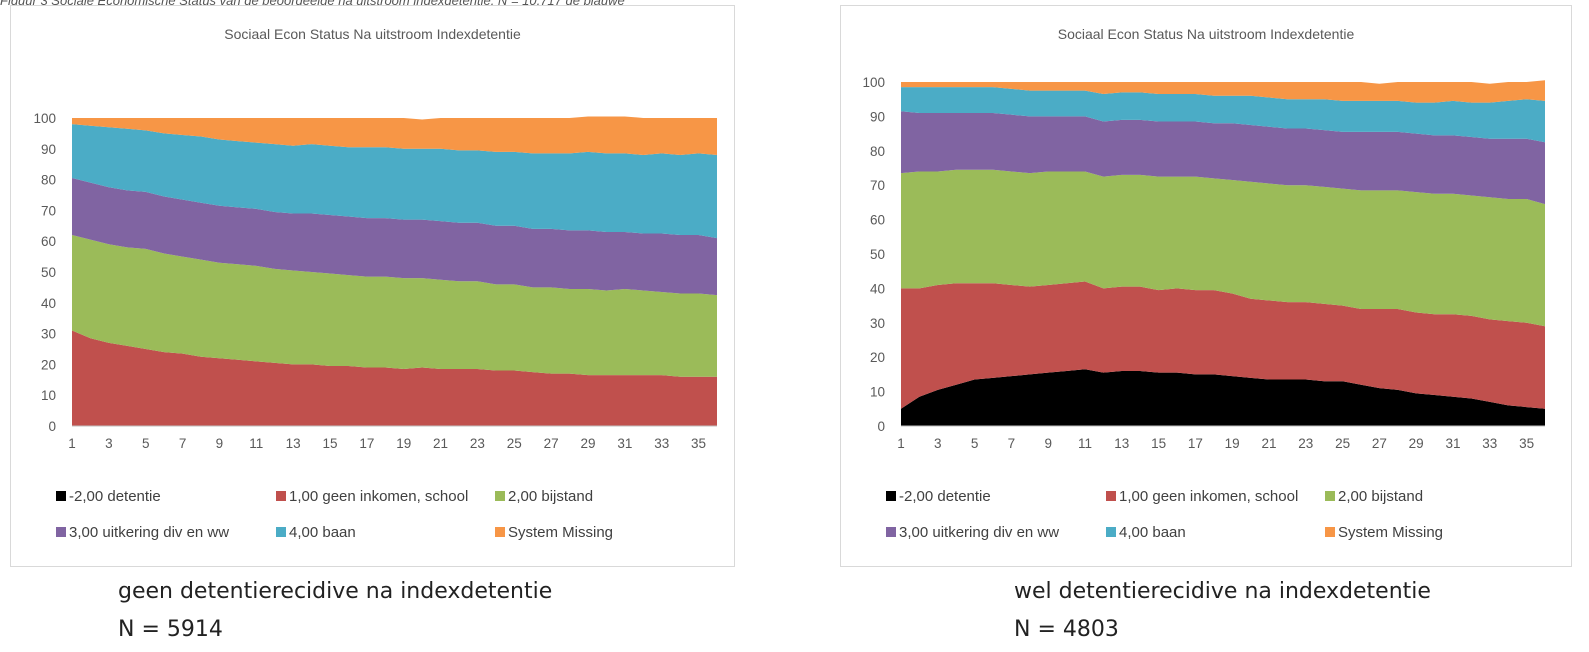 This screenshot has width=1589, height=652. Describe the element at coordinates (170, 629) in the screenshot. I see `caption-left-n: N = 5914` at that location.